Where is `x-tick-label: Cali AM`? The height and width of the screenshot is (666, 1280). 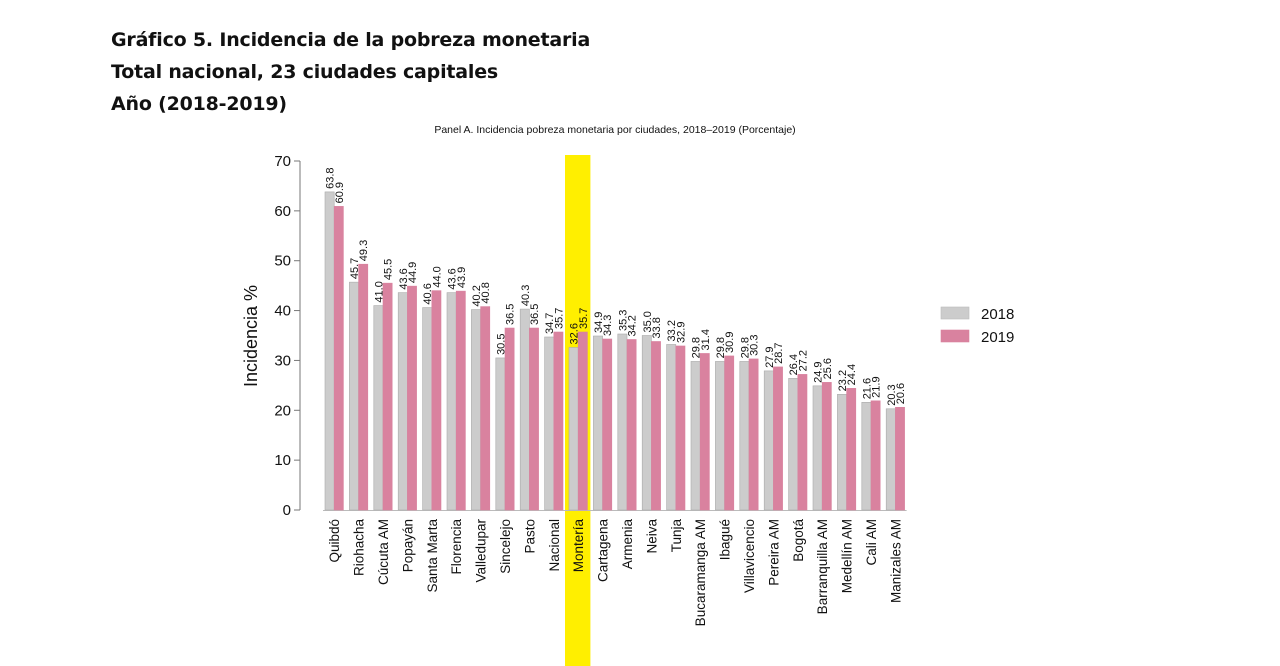
x-tick-label: Cali AM is located at coordinates (871, 542).